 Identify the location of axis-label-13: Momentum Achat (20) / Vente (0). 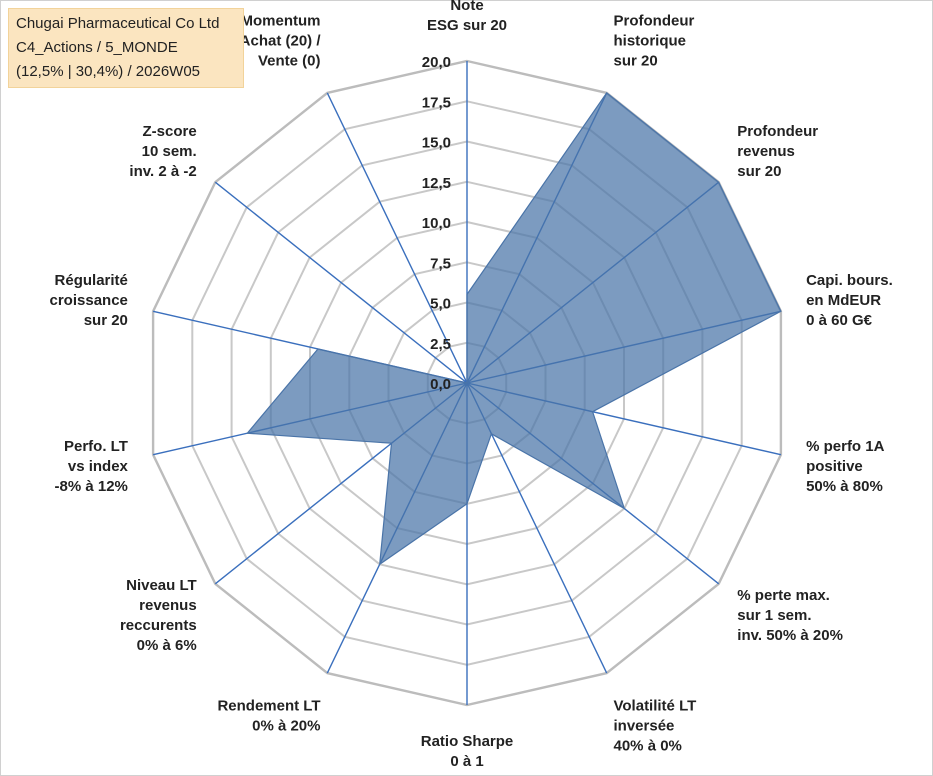
(281, 40).